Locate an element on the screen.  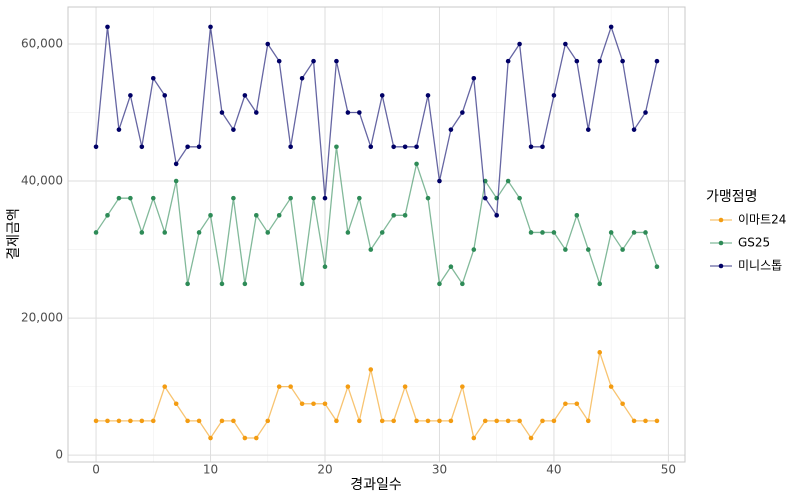
y-axis-title: 결제금액 is located at coordinates (14, 234).